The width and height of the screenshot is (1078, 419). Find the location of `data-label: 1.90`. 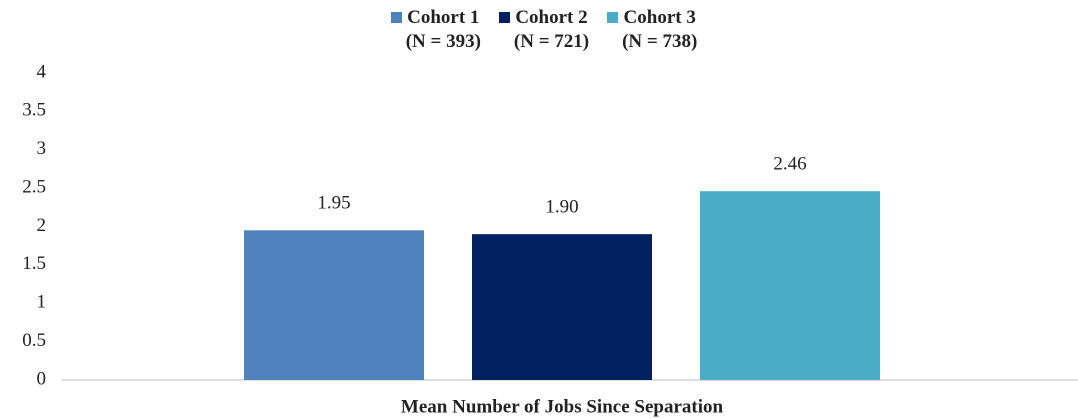

data-label: 1.90 is located at coordinates (561, 207).